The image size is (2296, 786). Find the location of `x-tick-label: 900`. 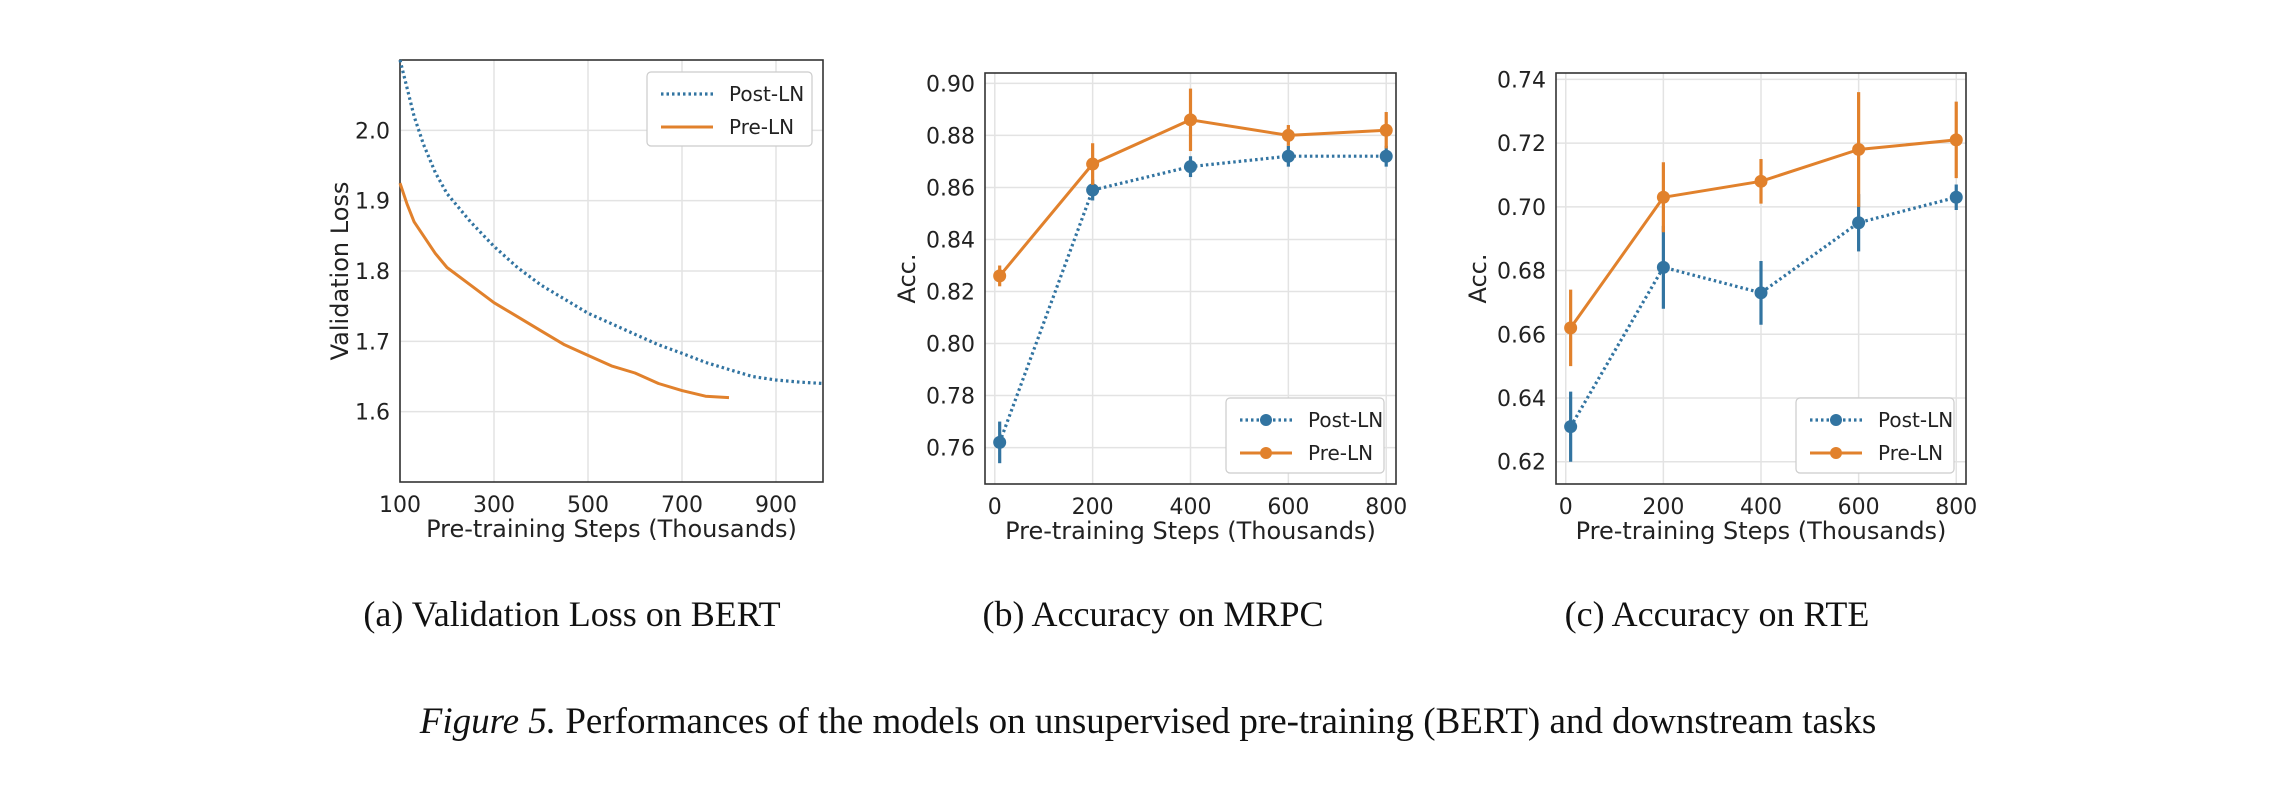

x-tick-label: 900 is located at coordinates (776, 505).